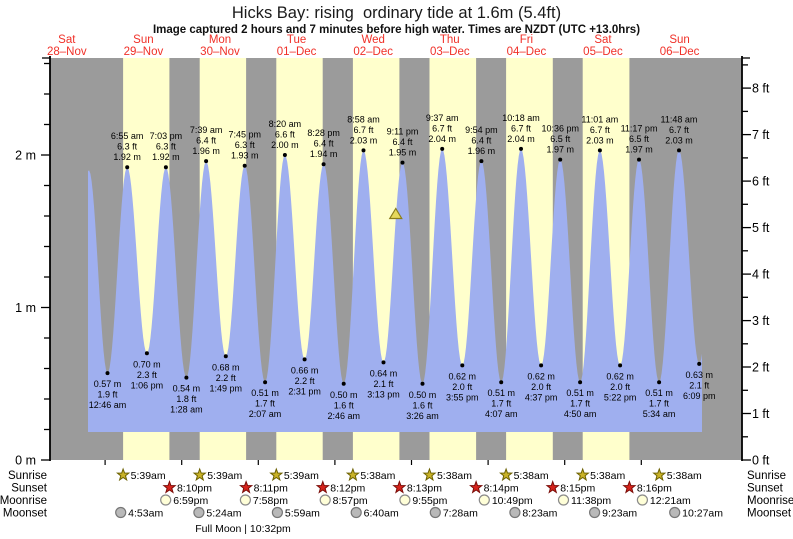  What do you see at coordinates (127, 136) in the screenshot?
I see `high-tide-time: 6:55 am` at bounding box center [127, 136].